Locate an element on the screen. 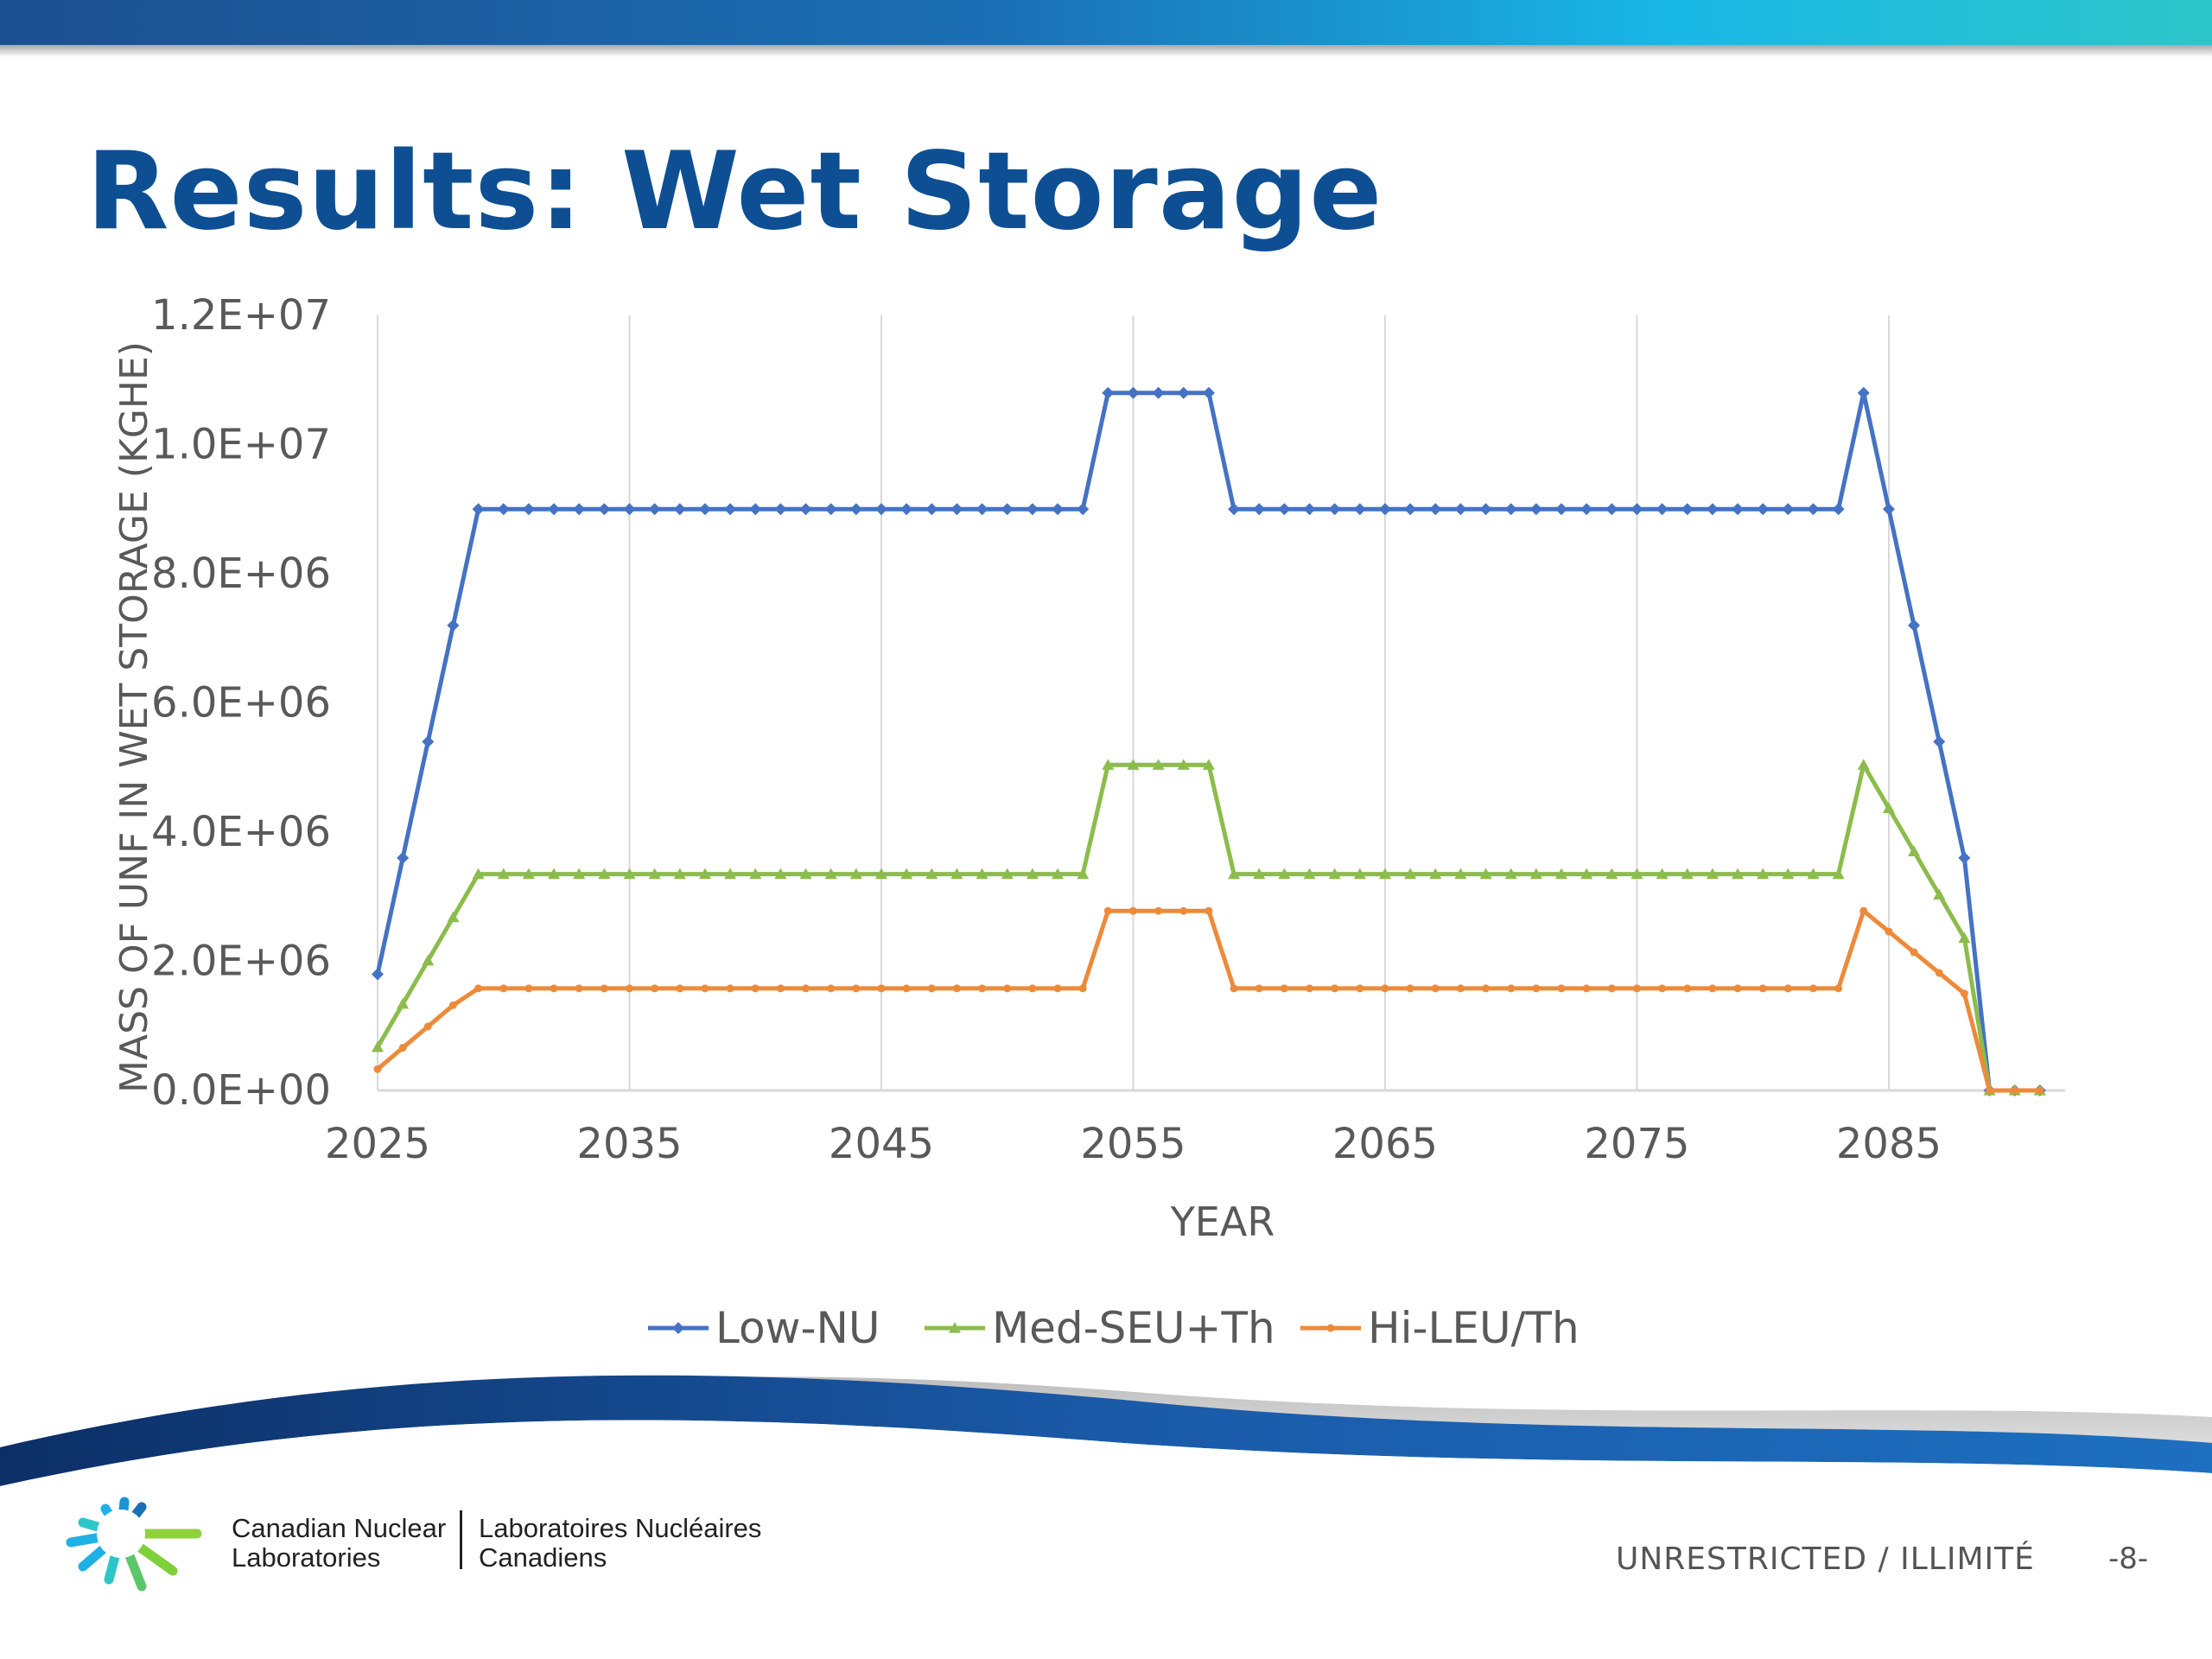  x-tick-label-2085: 2085 is located at coordinates (1889, 1144).